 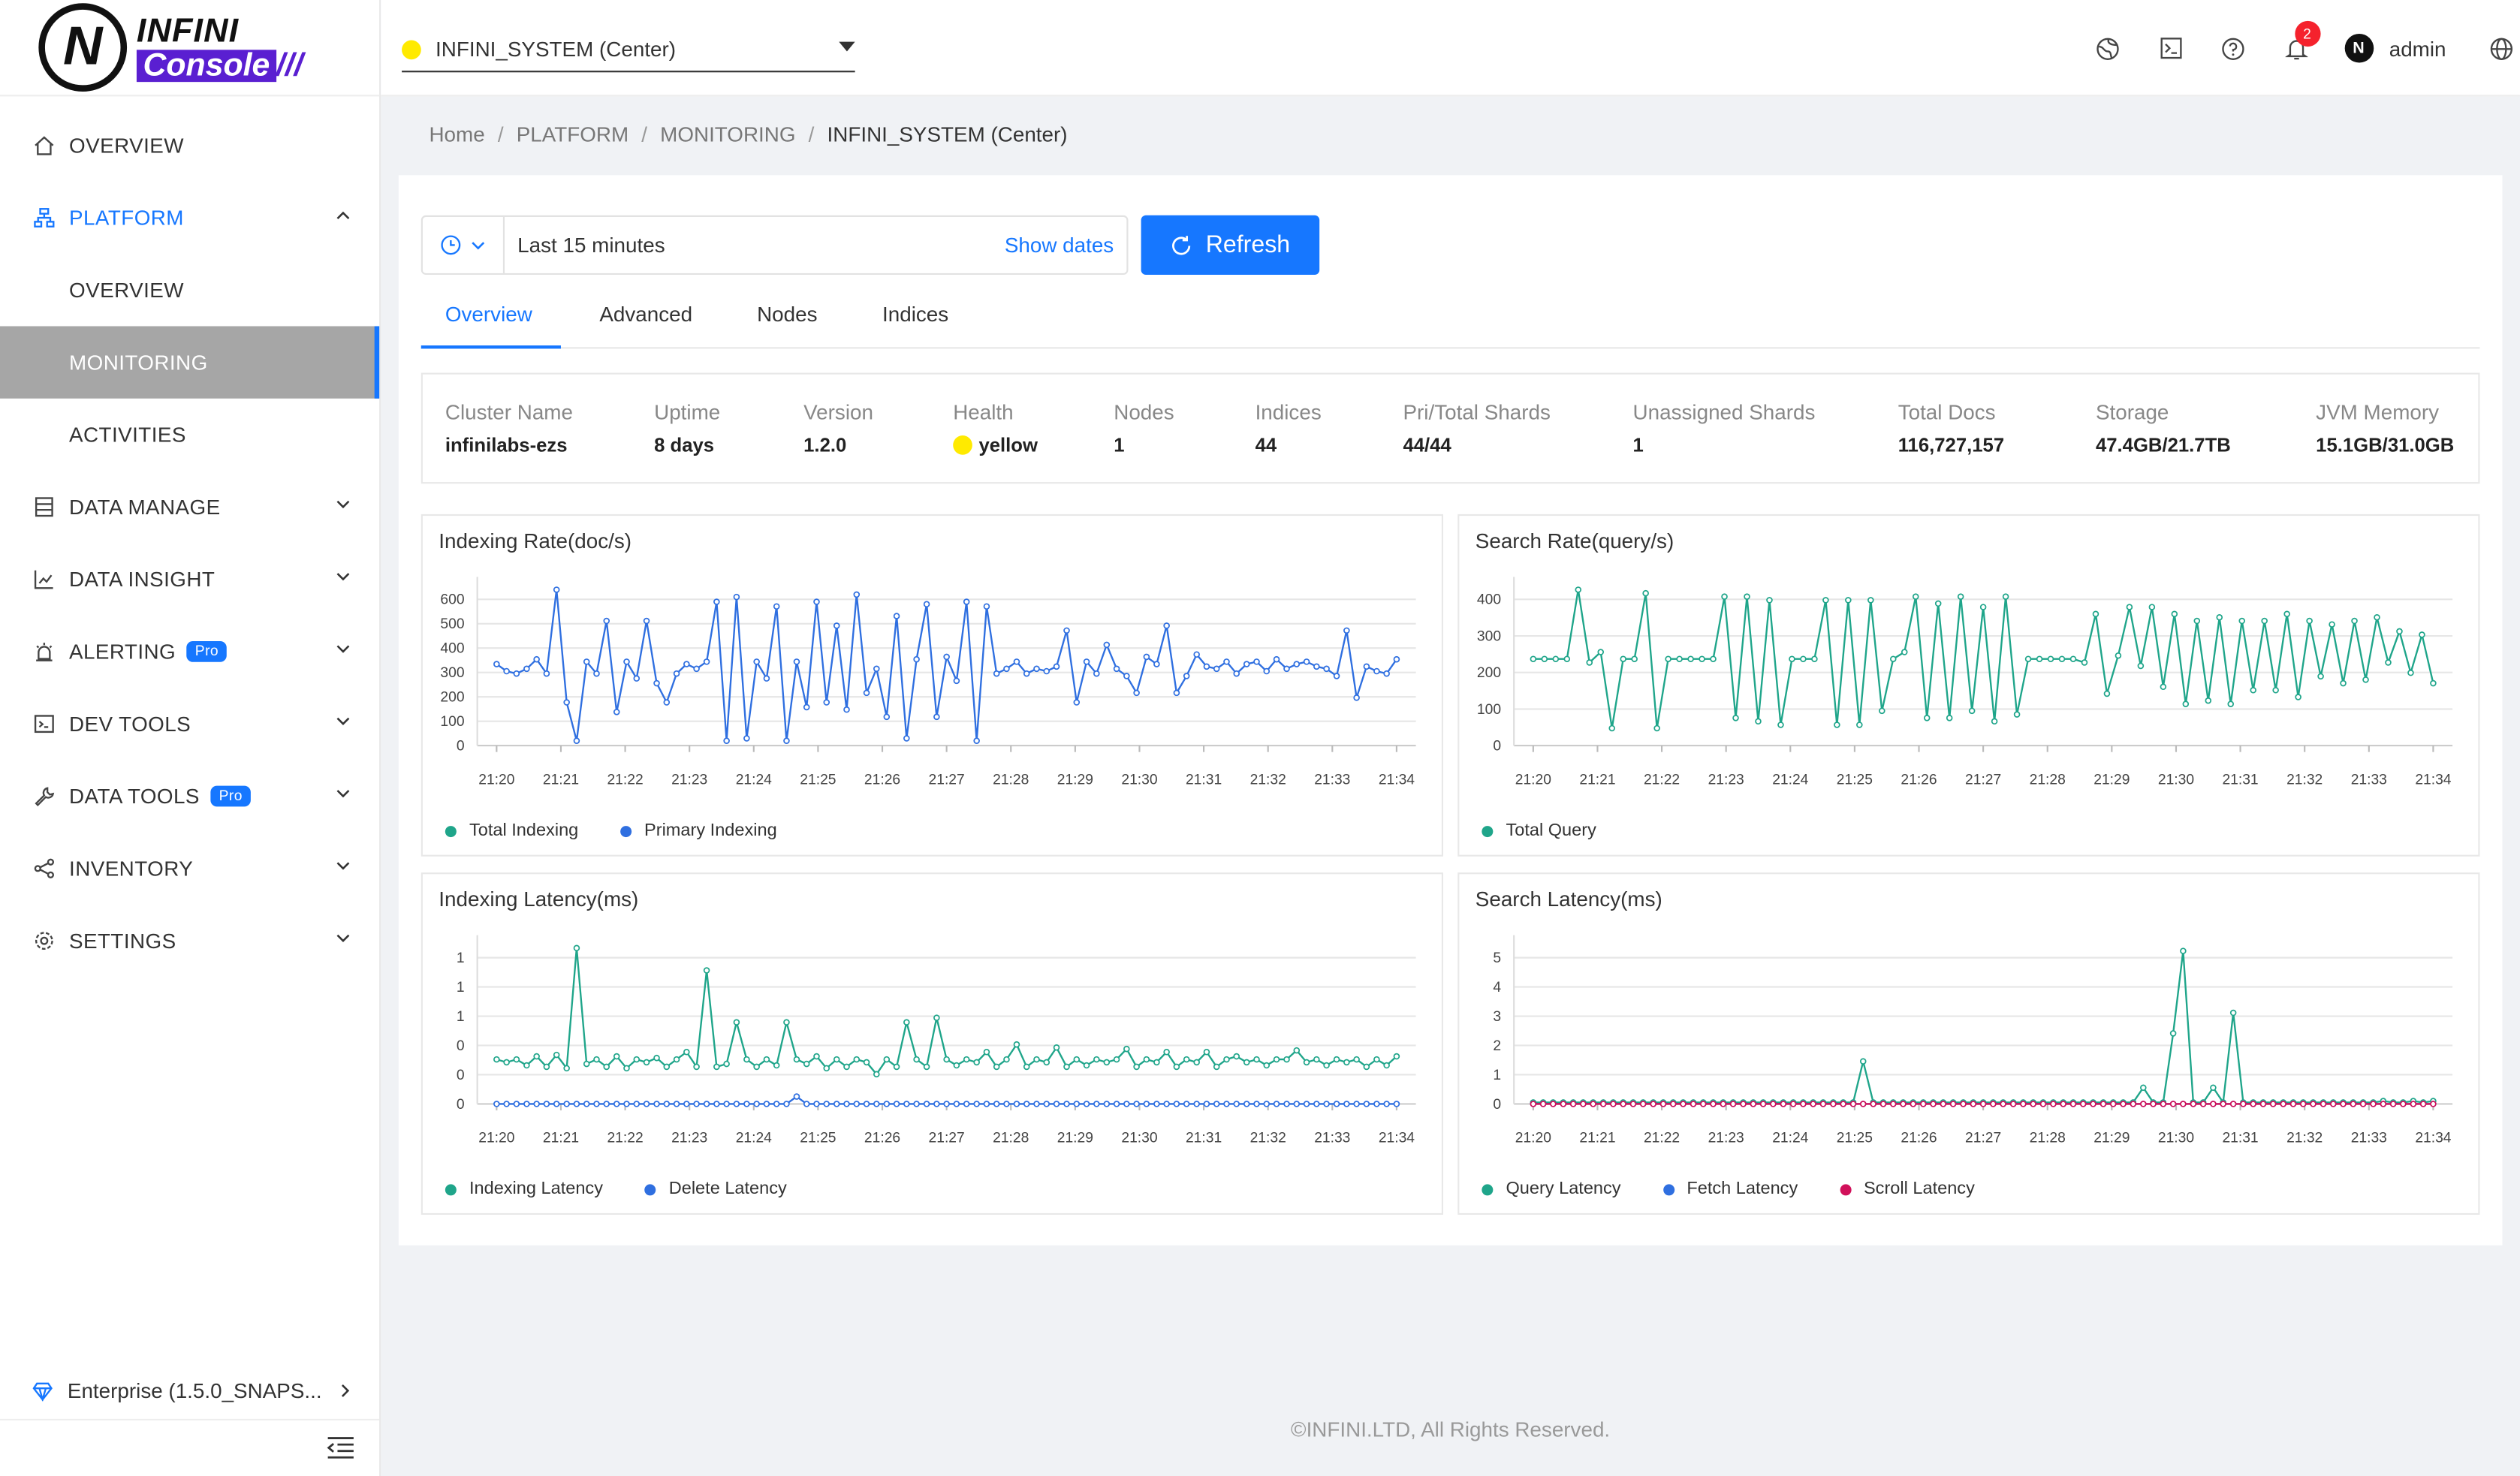 I want to click on sidebar-item-platform: PLATFORM, so click(x=189, y=218).